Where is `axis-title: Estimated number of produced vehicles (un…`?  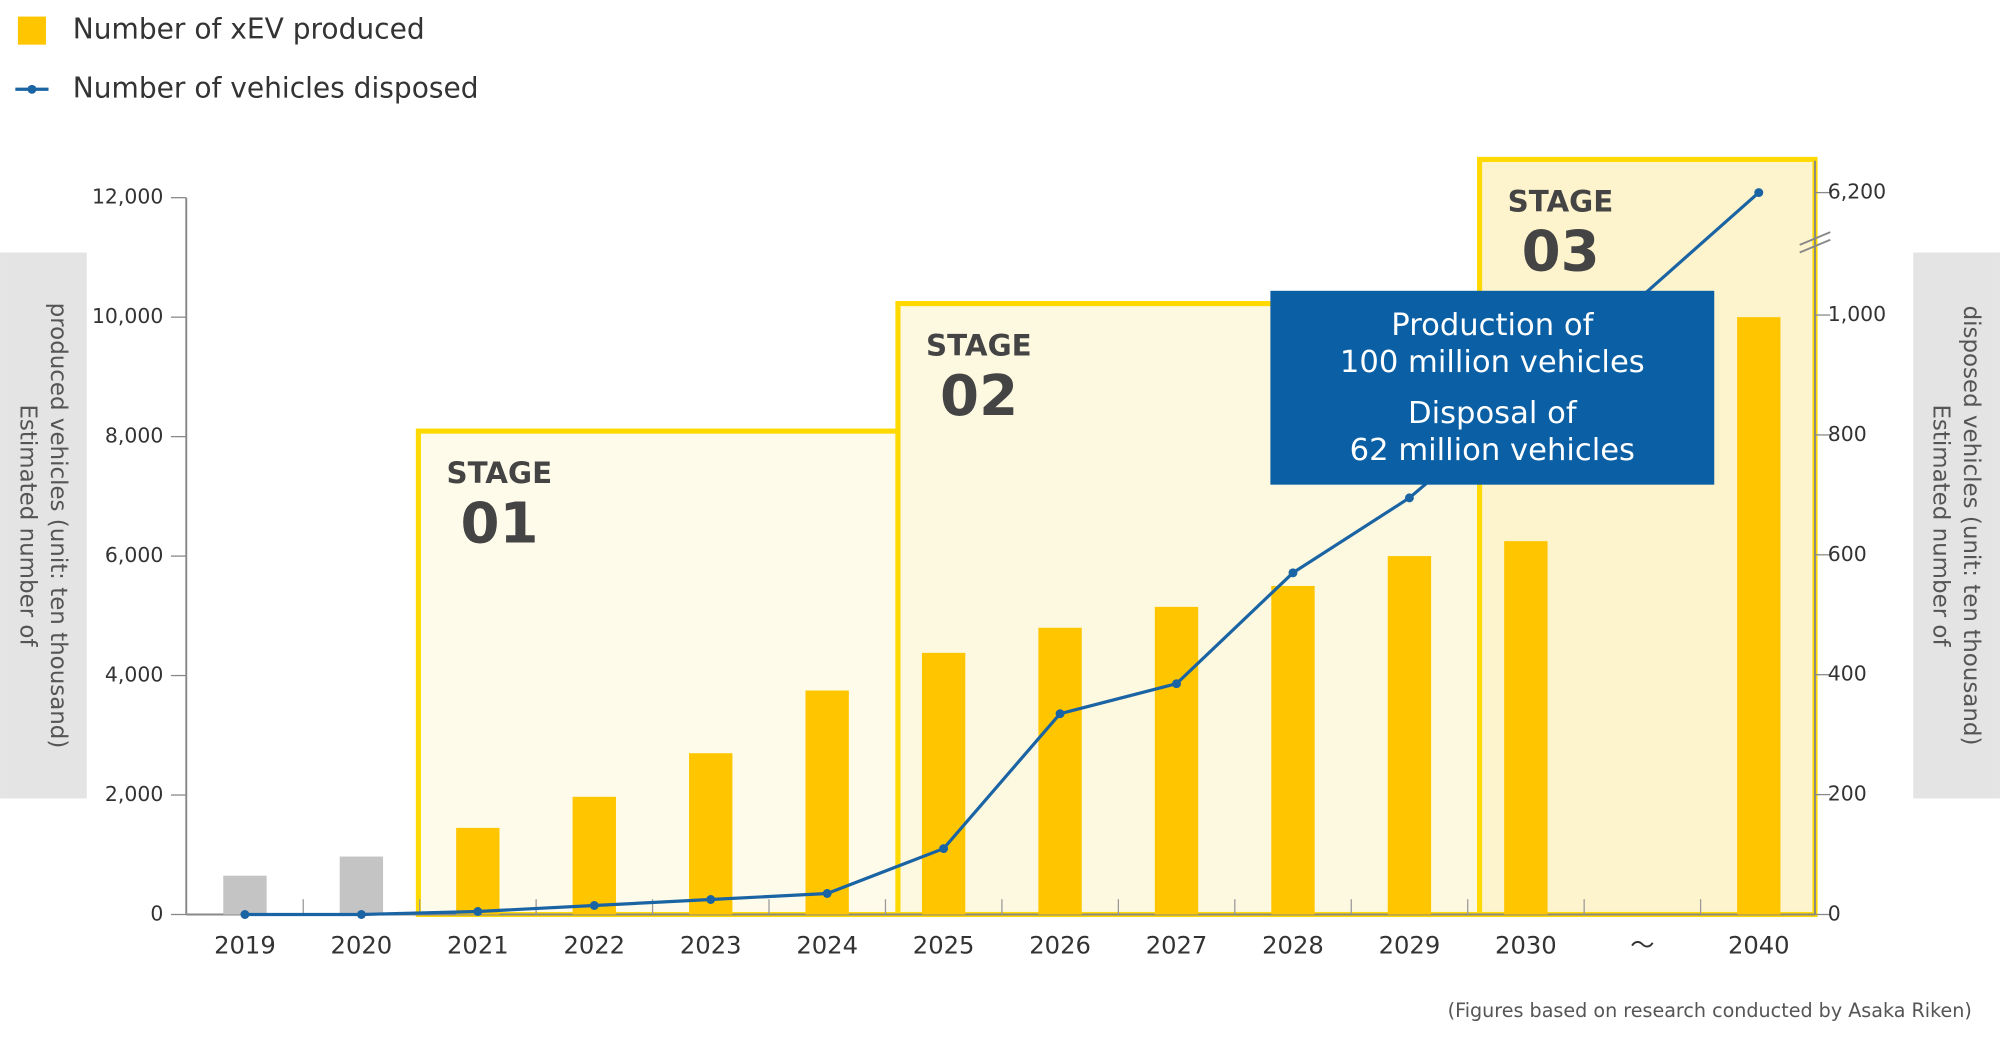
axis-title: Estimated number of produced vehicles (un… is located at coordinates (42, 526).